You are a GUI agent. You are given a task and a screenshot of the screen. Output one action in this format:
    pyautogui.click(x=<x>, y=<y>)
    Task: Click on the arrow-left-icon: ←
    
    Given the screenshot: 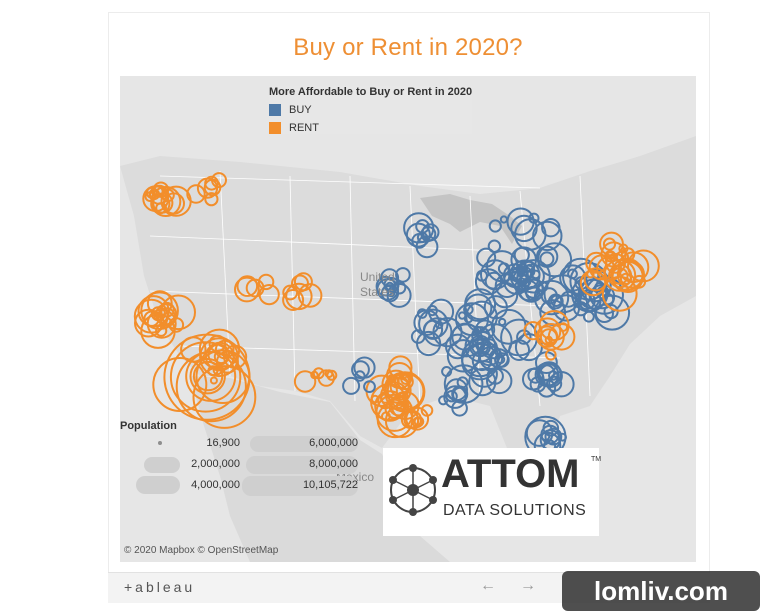 What is the action you would take?
    pyautogui.click(x=488, y=585)
    